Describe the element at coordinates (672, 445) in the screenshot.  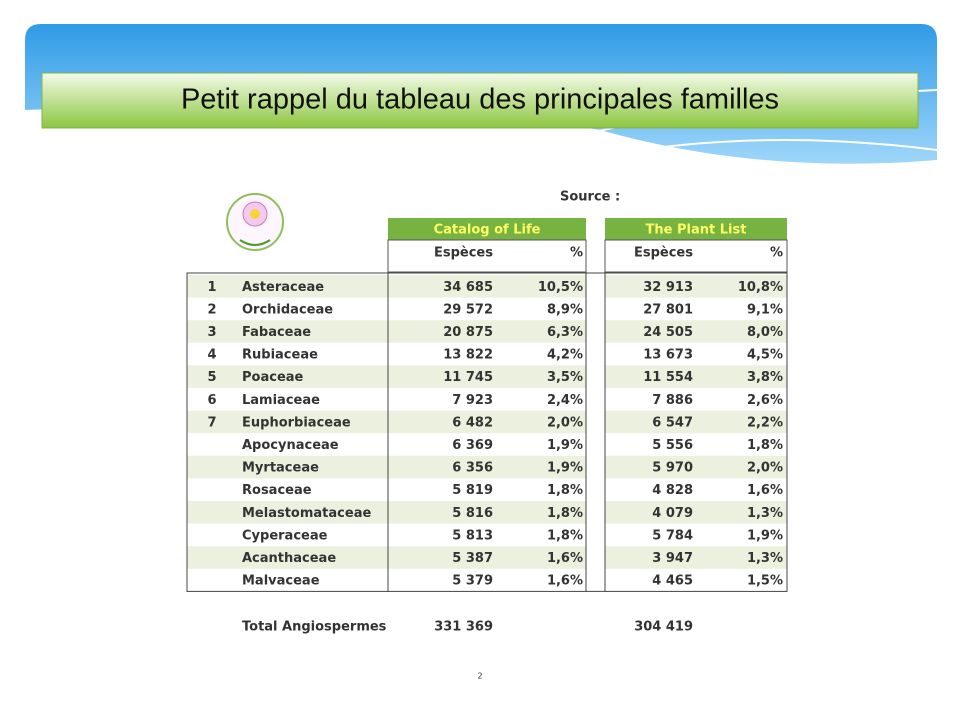
I see `cell: 5 556` at that location.